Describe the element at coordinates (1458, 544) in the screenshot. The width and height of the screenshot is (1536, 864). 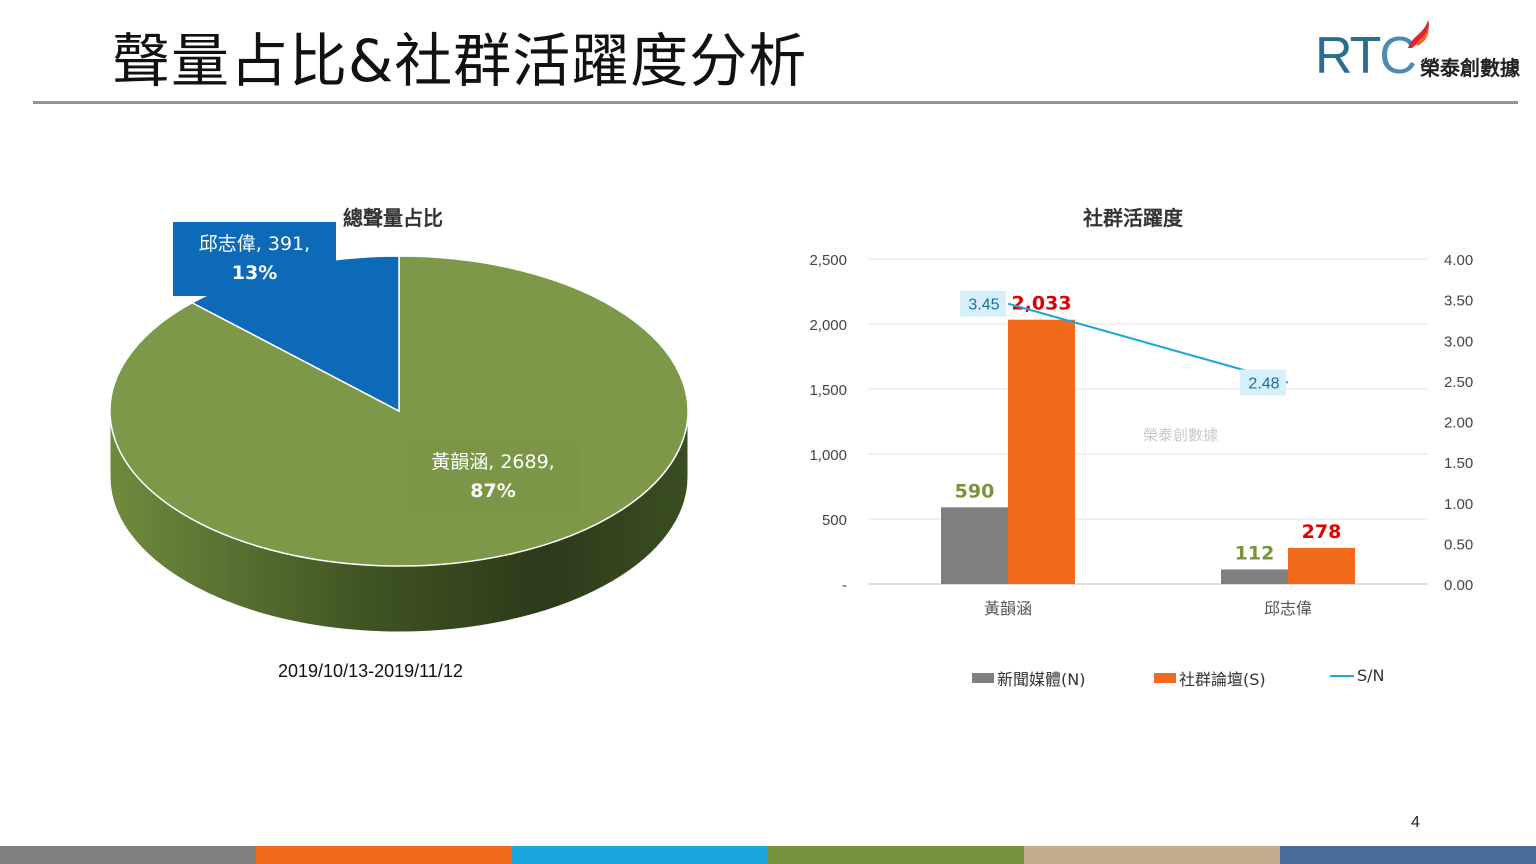
I see `right-axis-tick: 0.50` at that location.